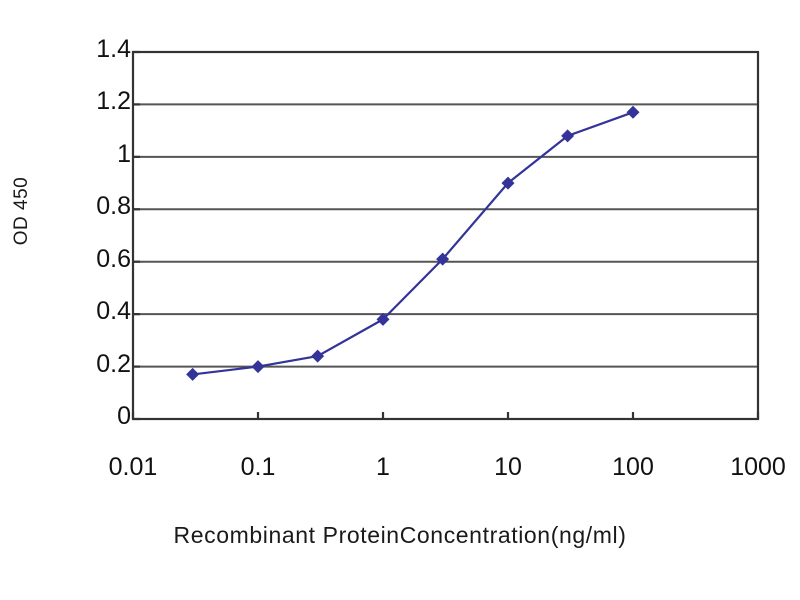 The height and width of the screenshot is (600, 800). I want to click on y-axis-tick-label: 0.2, so click(113, 363).